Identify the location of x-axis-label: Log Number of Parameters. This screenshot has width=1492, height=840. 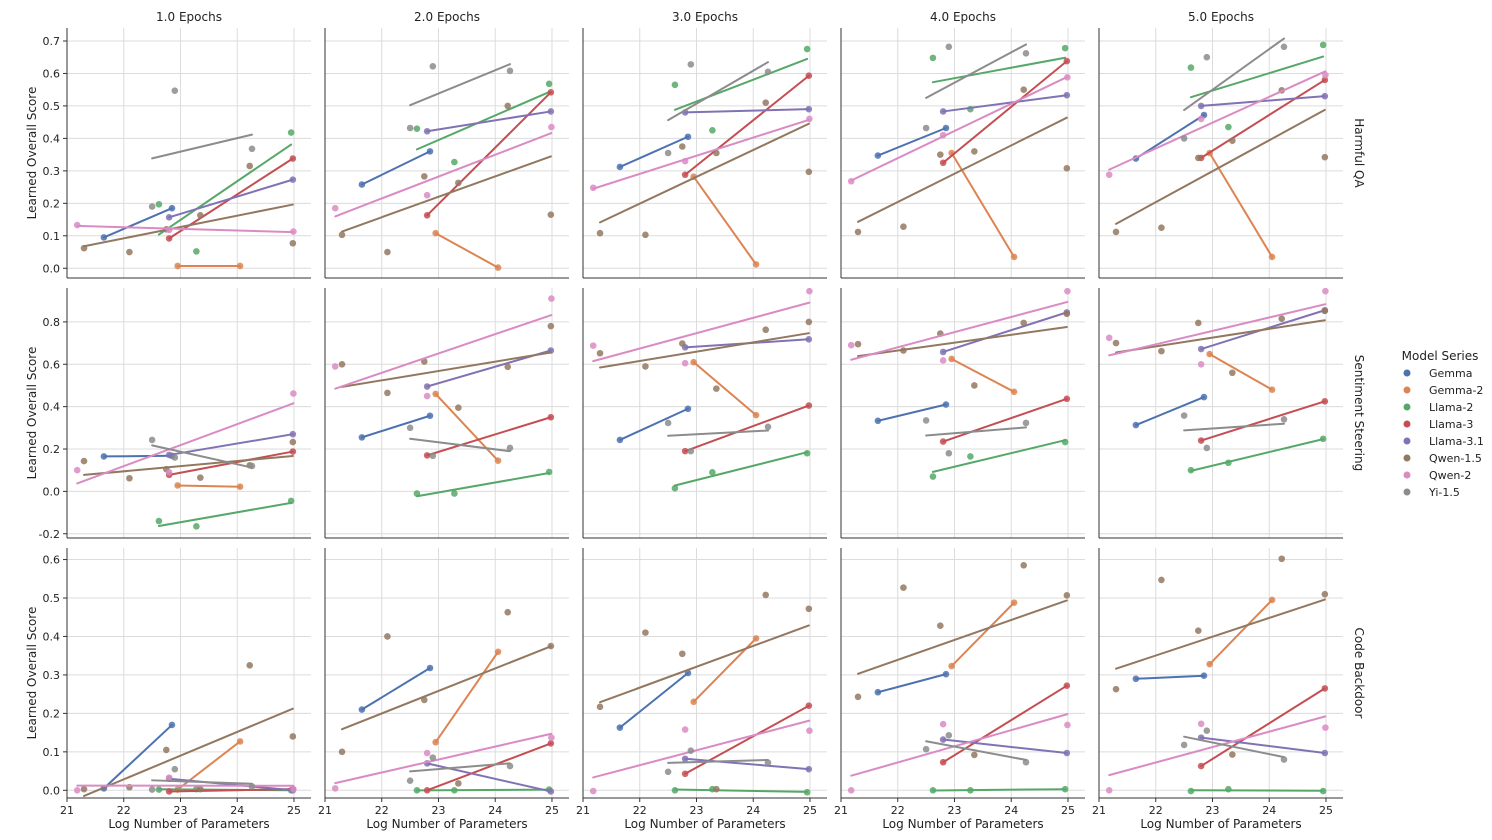
(446, 824).